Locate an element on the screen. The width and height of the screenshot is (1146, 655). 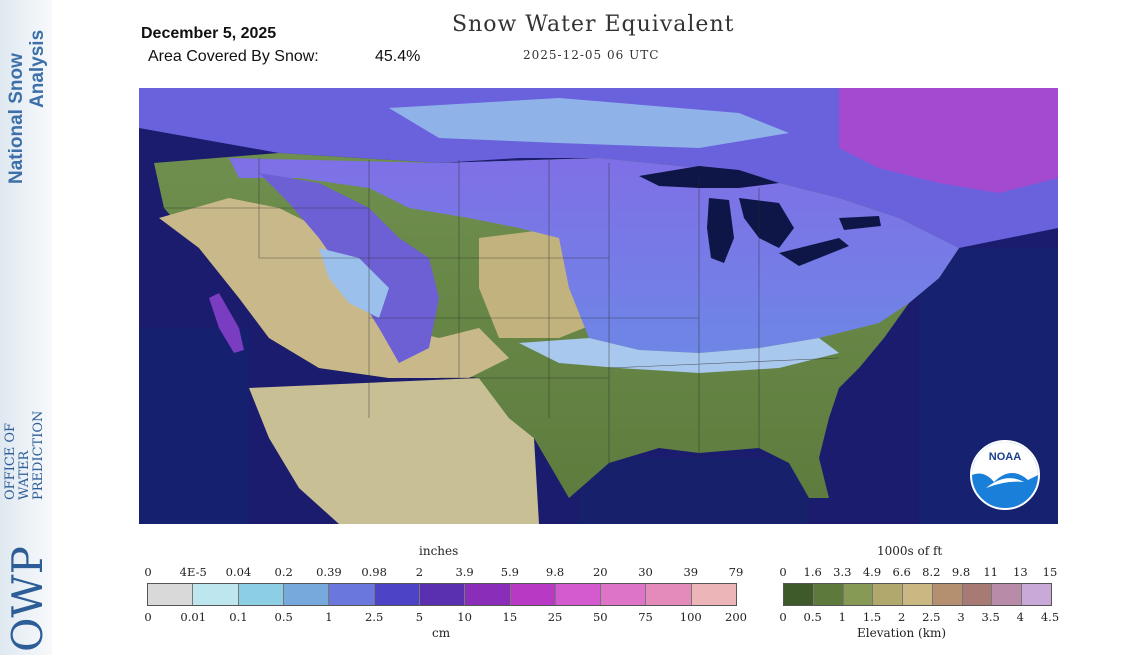
swe_legend-bottom-tick: 100 is located at coordinates (690, 617).